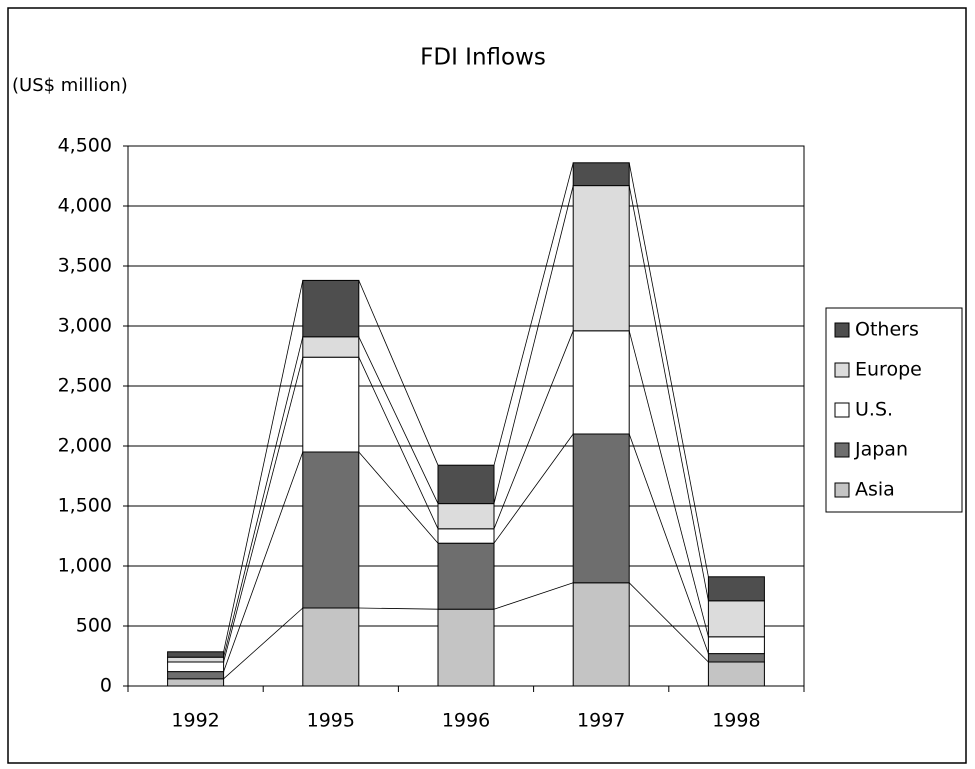 This screenshot has width=975, height=769. Describe the element at coordinates (881, 450) in the screenshot. I see `legend-label: Japan` at that location.